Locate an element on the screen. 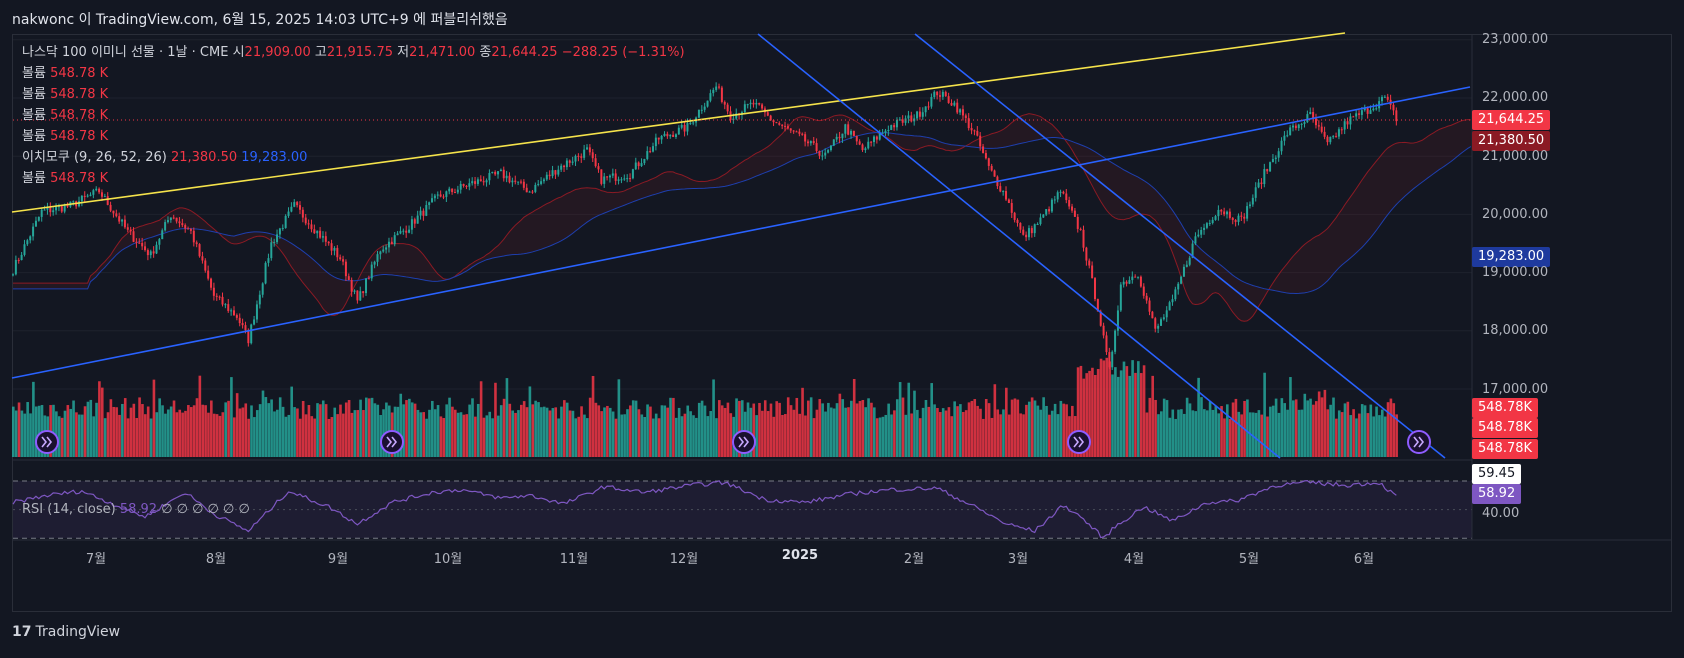  tradingview-logo-icon: 17 is located at coordinates (22, 632).